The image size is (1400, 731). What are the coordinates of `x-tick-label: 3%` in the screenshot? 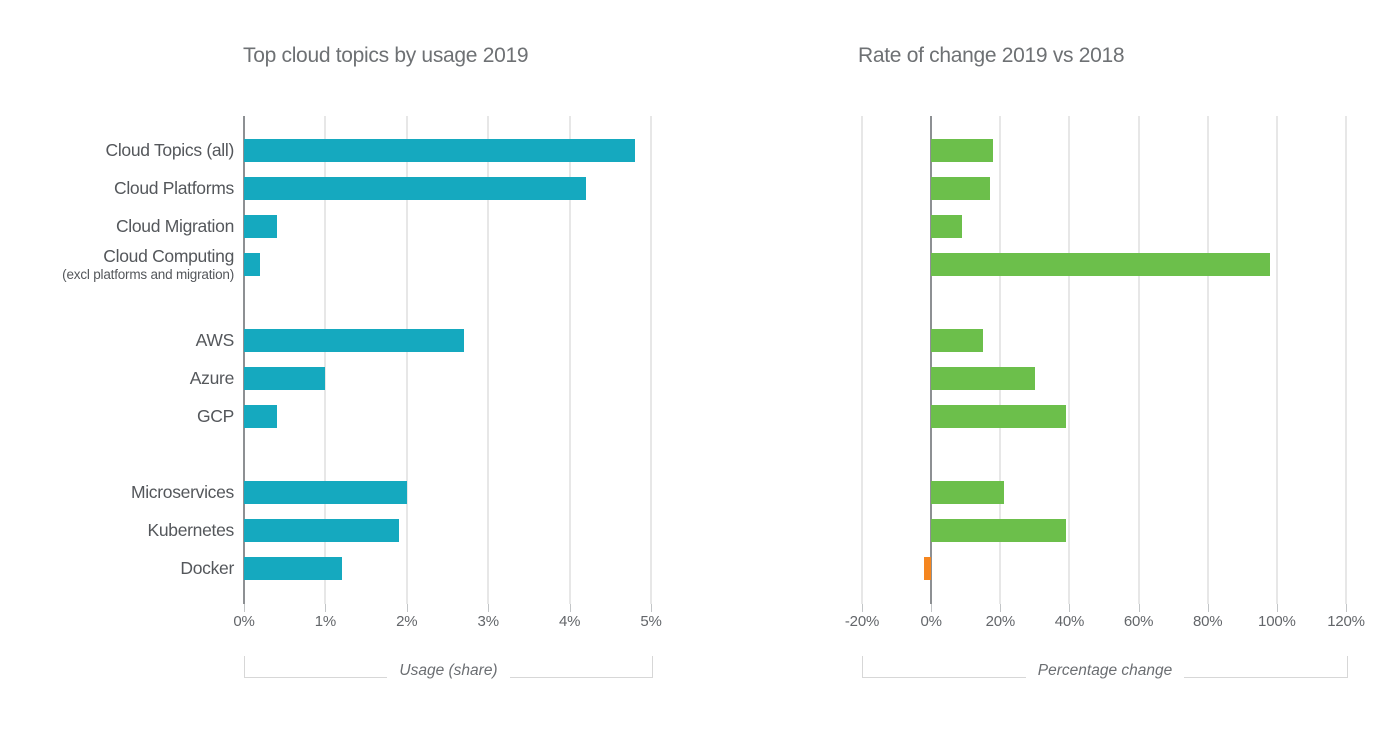 It's located at (488, 621).